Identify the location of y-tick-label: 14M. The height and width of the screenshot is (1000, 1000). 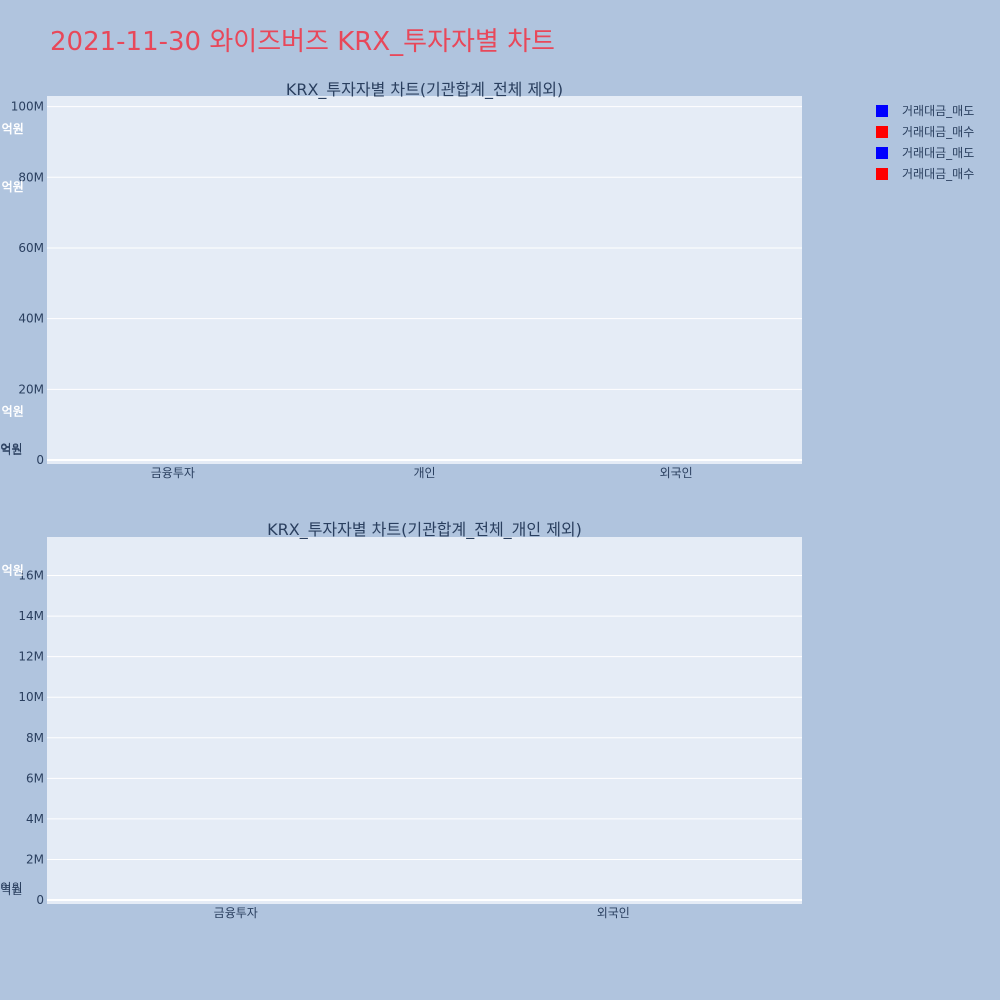
(31, 616).